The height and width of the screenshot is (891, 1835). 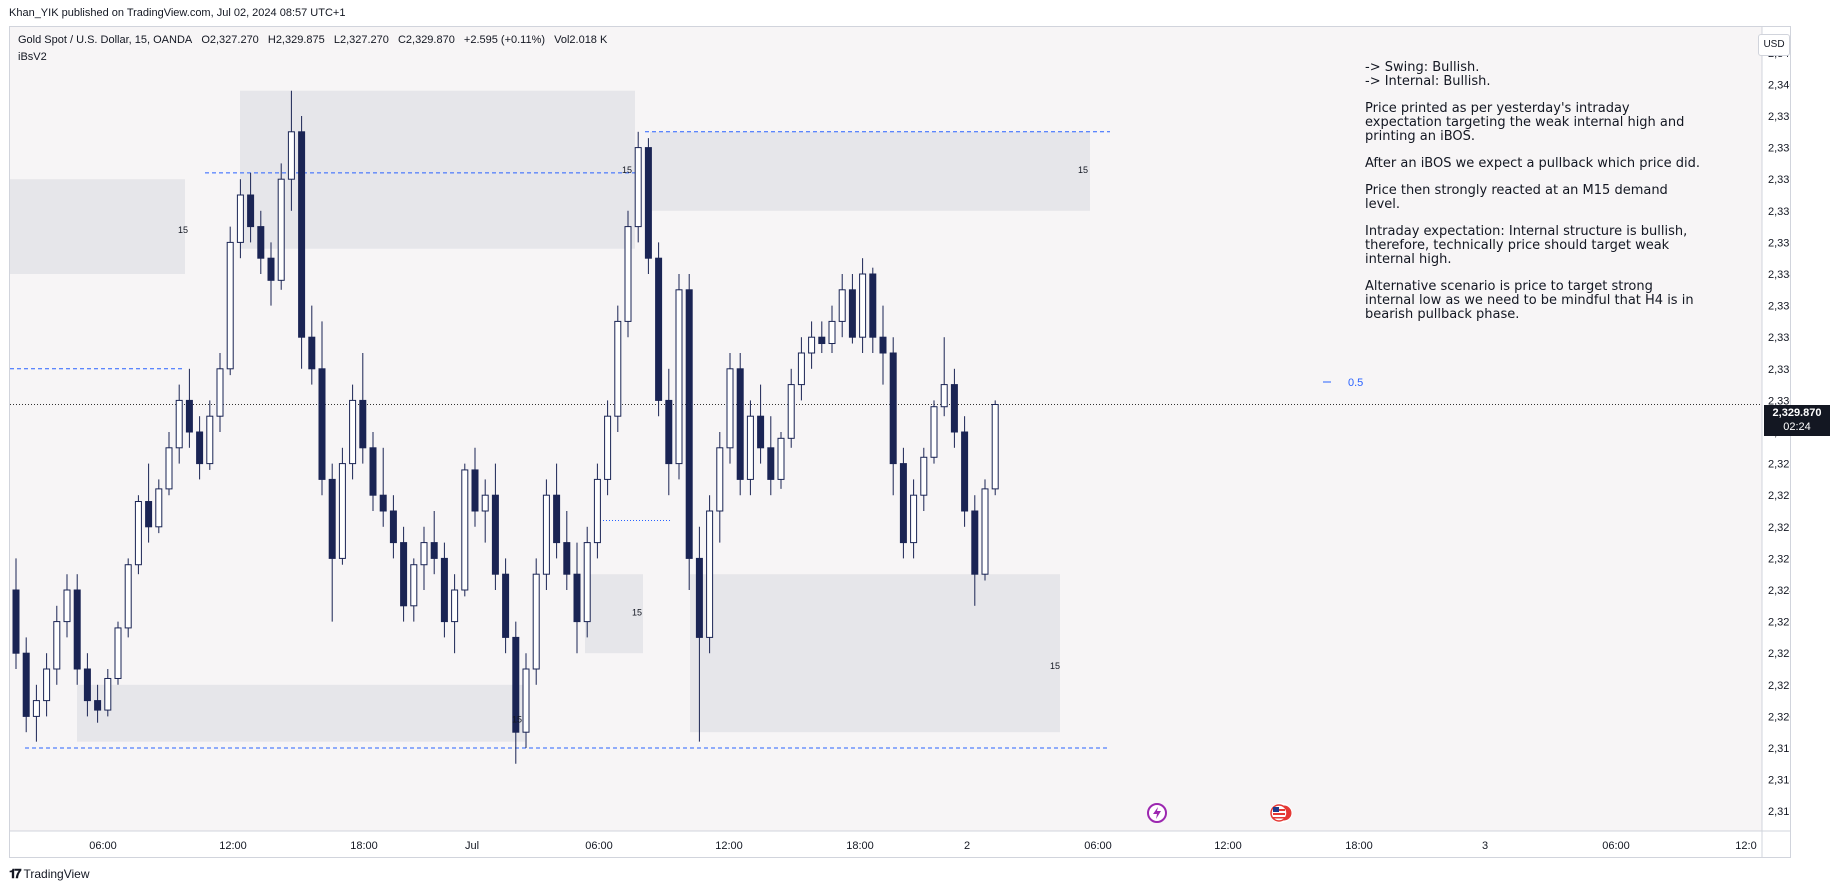 What do you see at coordinates (1774, 45) in the screenshot?
I see `currency-button: USD` at bounding box center [1774, 45].